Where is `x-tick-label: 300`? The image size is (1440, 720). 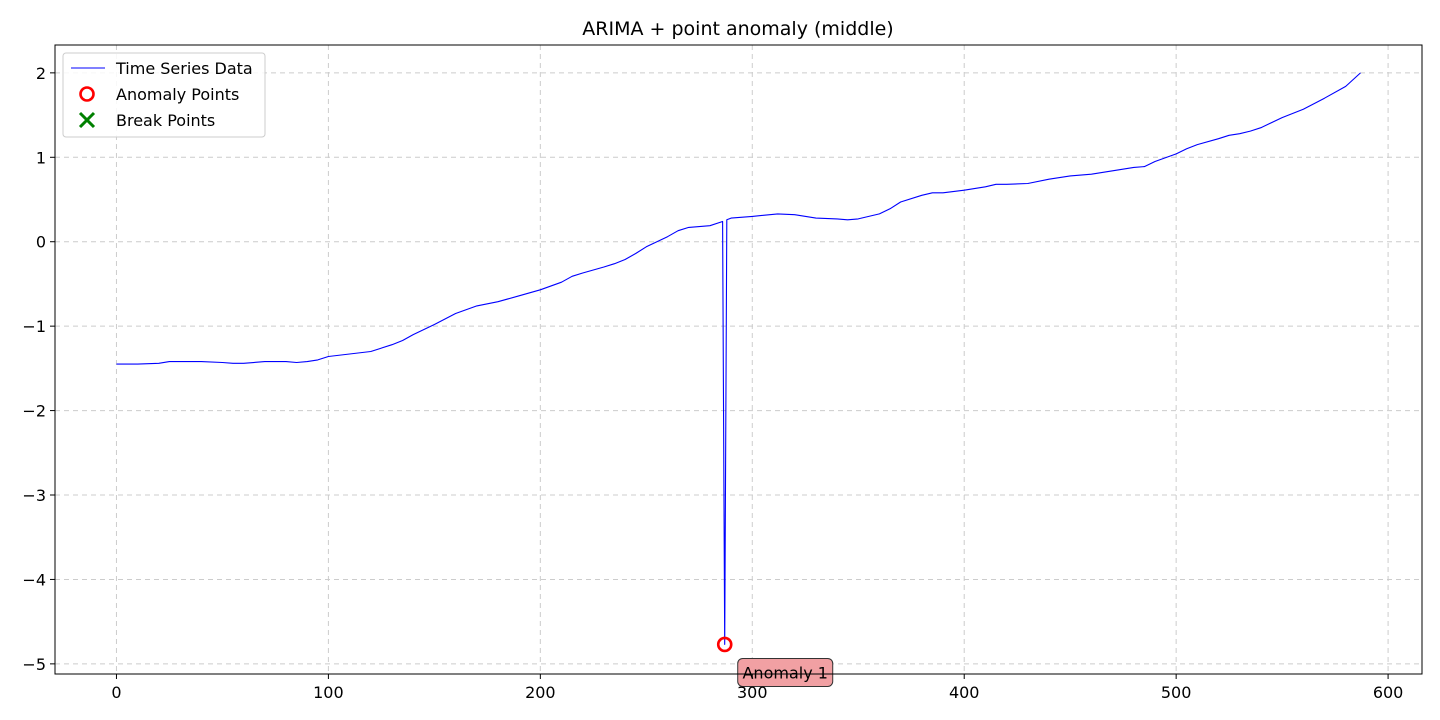
x-tick-label: 300 is located at coordinates (752, 692).